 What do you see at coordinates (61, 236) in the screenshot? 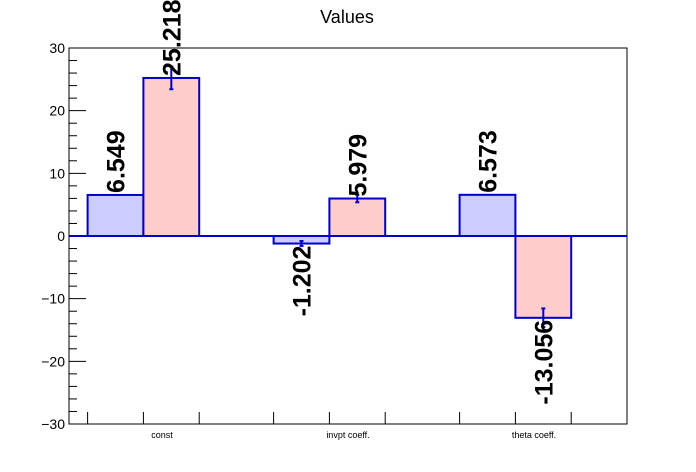
I see `y-tick-label: 0` at bounding box center [61, 236].